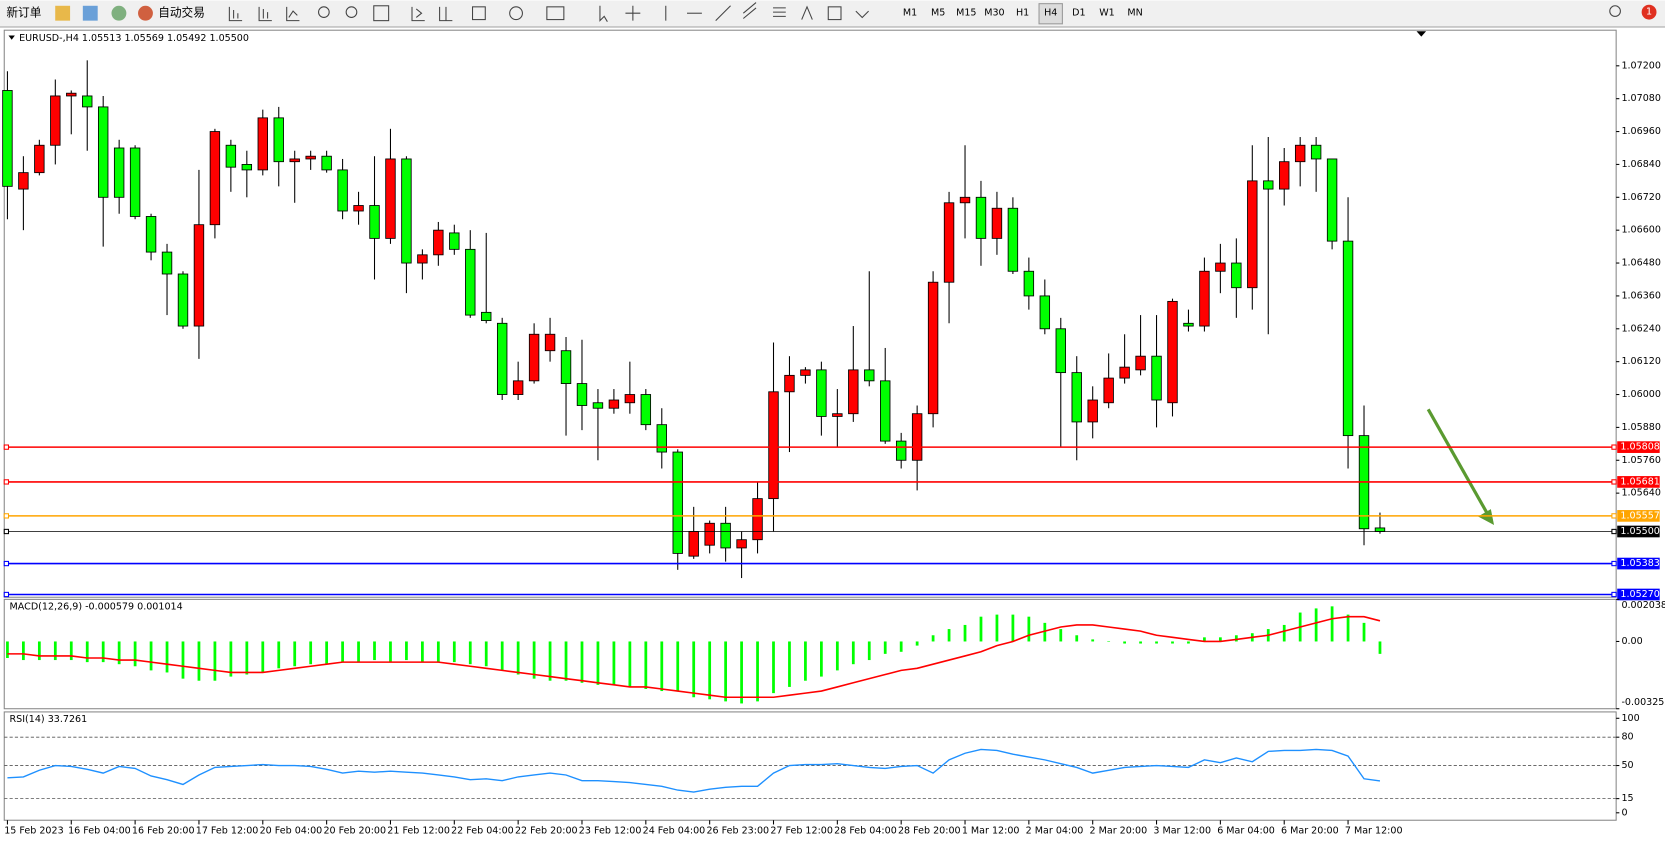 The height and width of the screenshot is (843, 1665). Describe the element at coordinates (1639, 563) in the screenshot. I see `level-label: 1.05383` at that location.